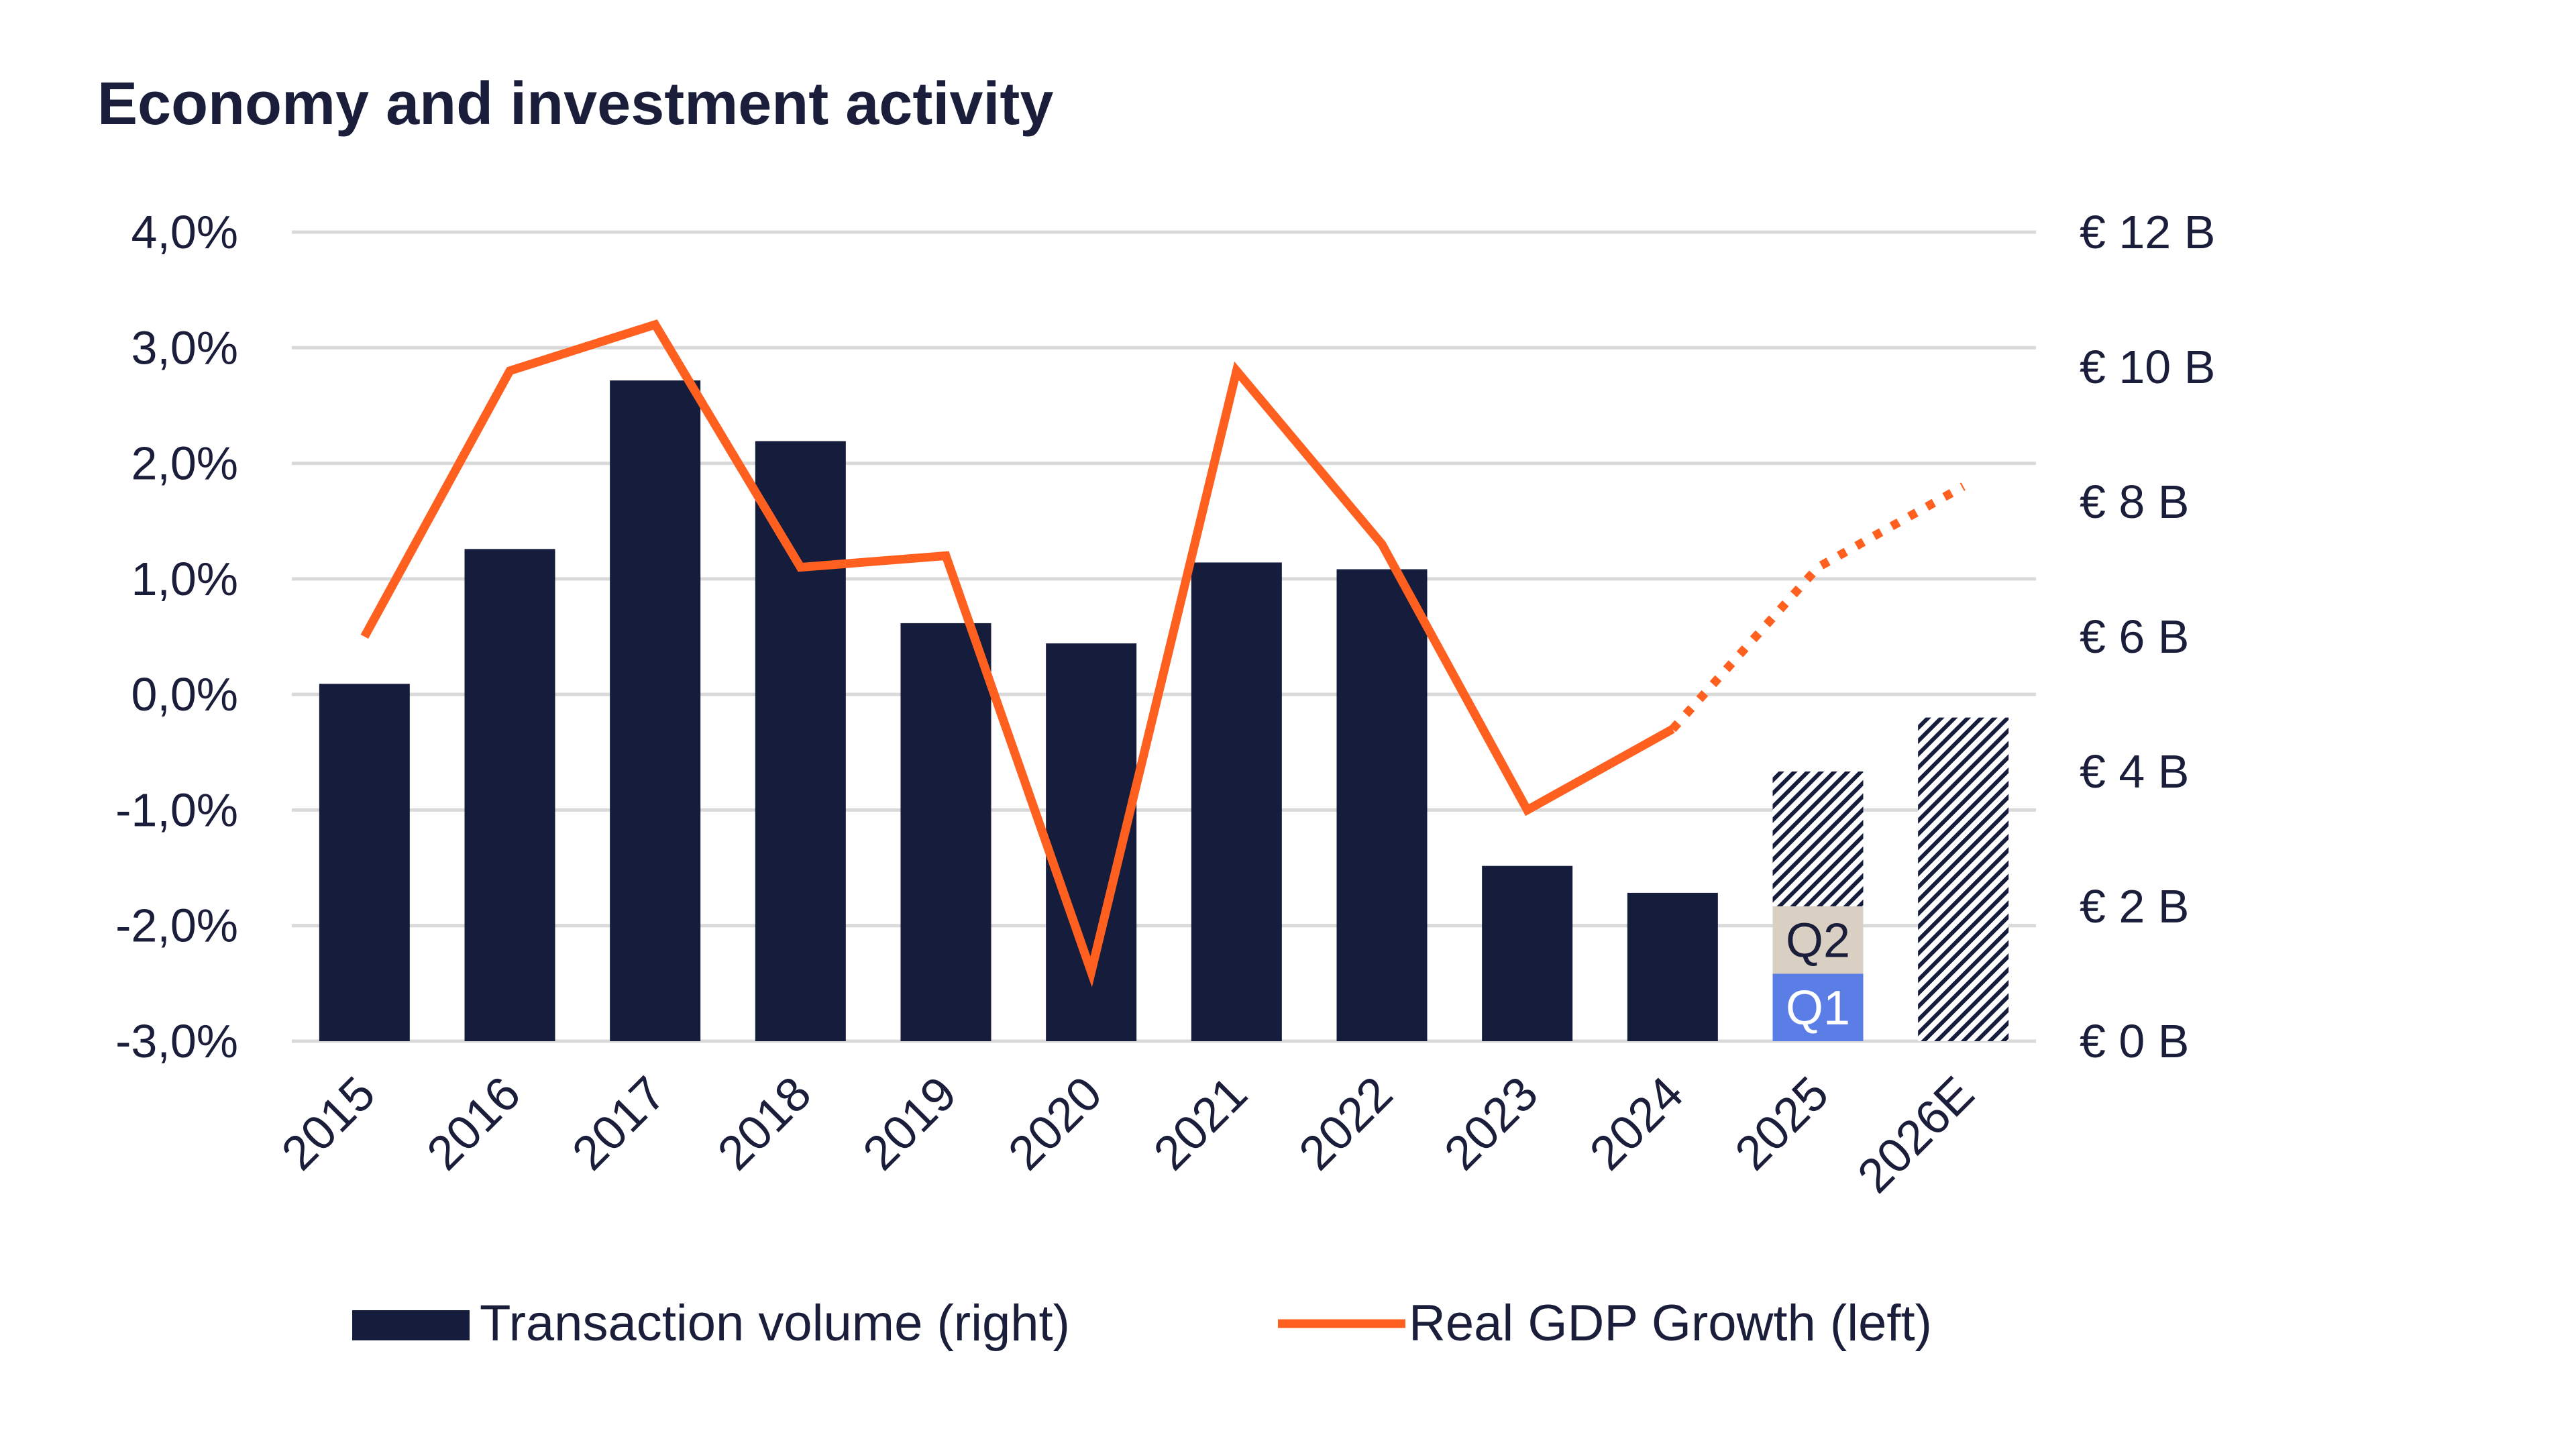  Describe the element at coordinates (176, 1041) in the screenshot. I see `y-left-tick-label: -3,0%` at that location.